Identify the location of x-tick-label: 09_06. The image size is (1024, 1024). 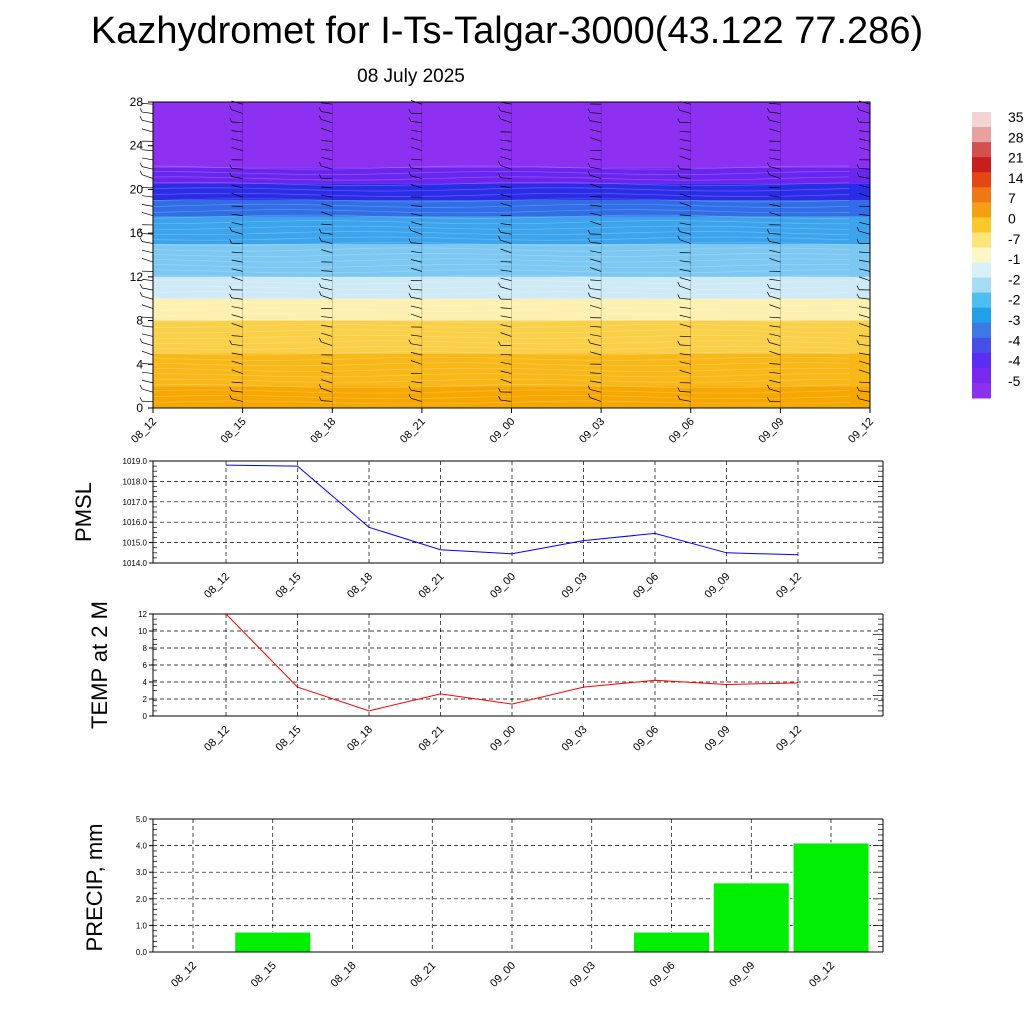
(646, 739).